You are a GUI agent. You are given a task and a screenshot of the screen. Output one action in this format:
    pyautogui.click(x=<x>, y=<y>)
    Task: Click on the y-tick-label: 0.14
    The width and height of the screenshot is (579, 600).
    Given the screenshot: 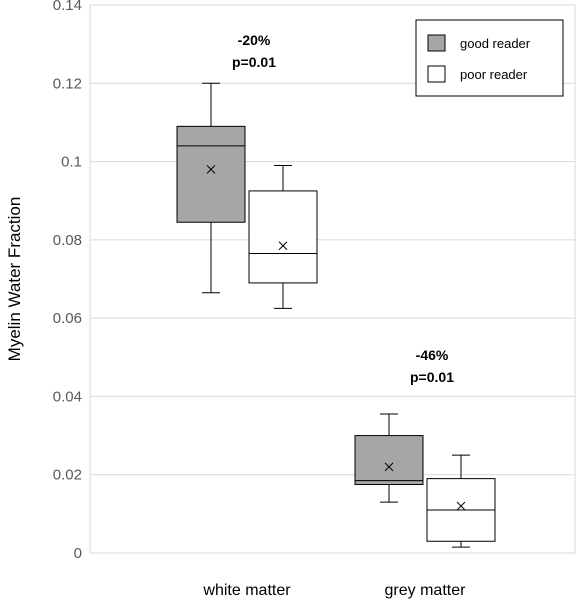 What is the action you would take?
    pyautogui.click(x=67, y=7)
    